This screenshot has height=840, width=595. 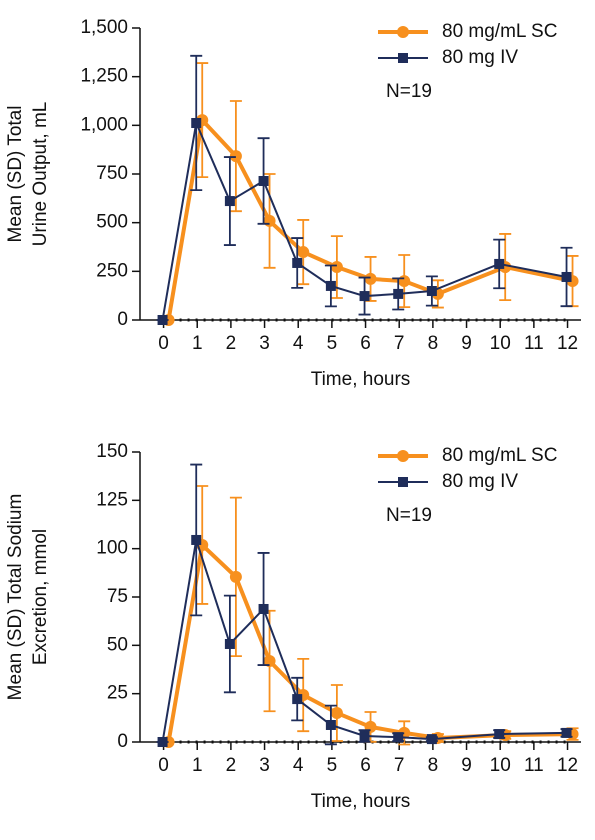 I want to click on y-tick-label: 125, so click(x=112, y=499).